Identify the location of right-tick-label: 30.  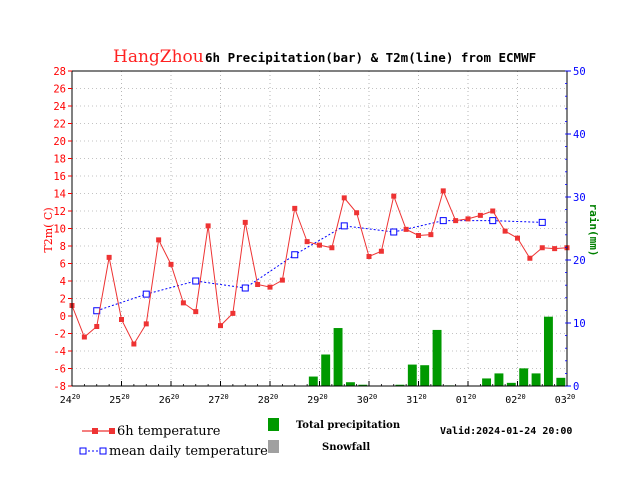
(579, 198).